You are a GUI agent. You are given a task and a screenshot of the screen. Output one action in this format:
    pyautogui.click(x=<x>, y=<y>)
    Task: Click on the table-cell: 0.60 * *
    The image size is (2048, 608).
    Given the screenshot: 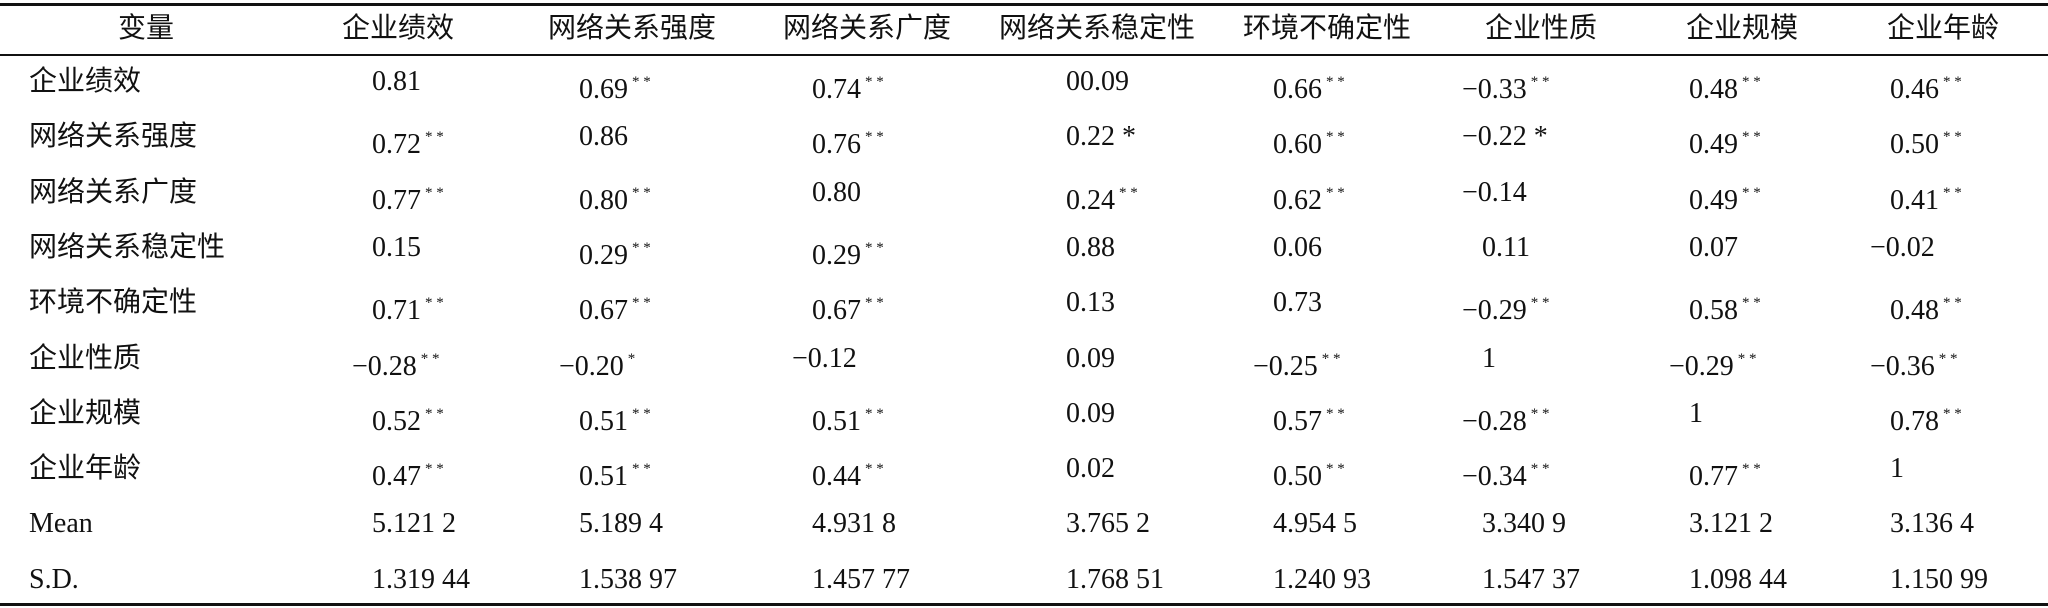 What is the action you would take?
    pyautogui.click(x=1309, y=139)
    